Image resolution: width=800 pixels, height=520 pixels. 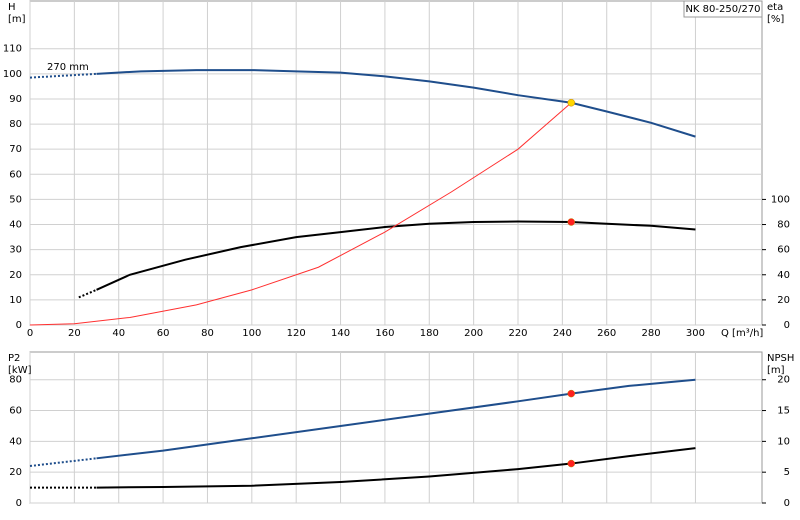 What do you see at coordinates (74, 333) in the screenshot?
I see `x-tick-label: 20` at bounding box center [74, 333].